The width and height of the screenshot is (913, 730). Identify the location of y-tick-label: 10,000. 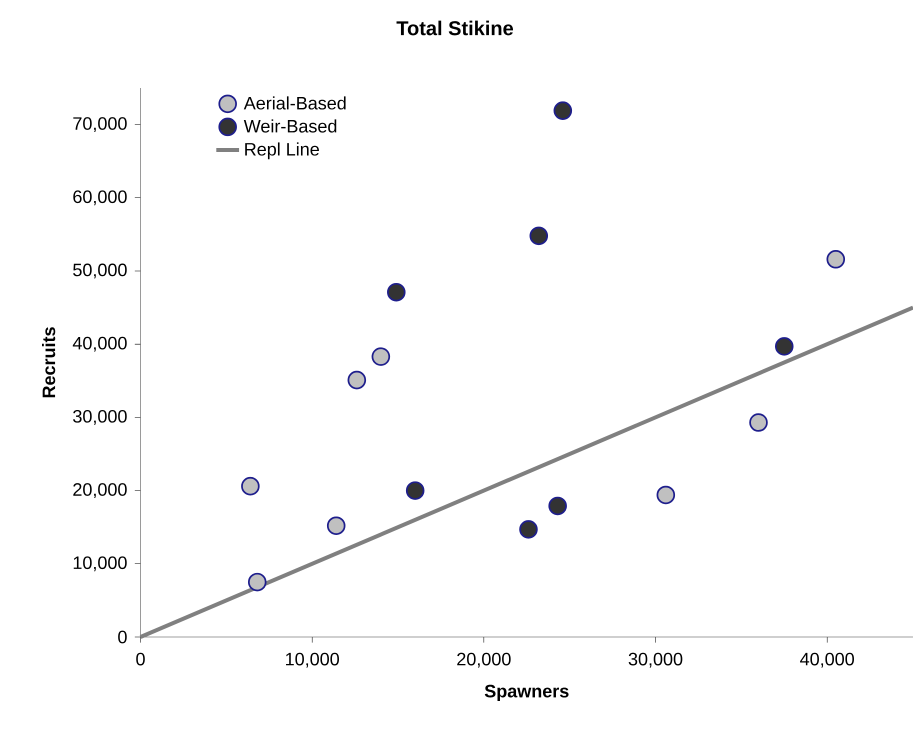
(100, 564).